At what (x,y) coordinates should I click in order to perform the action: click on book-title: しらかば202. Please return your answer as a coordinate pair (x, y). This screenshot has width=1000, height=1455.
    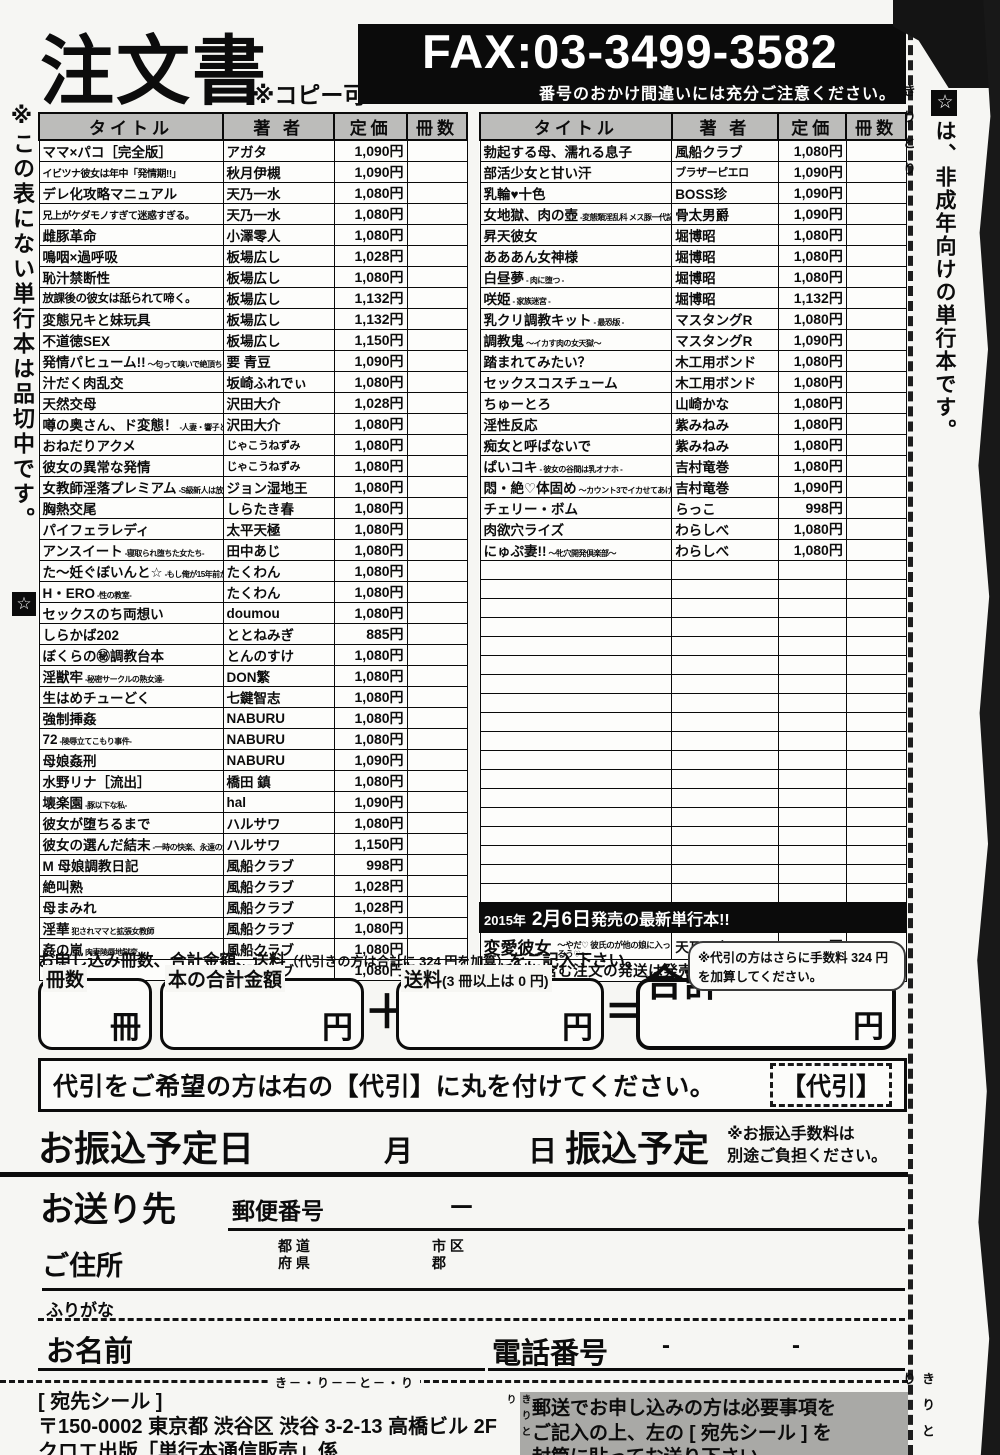
    Looking at the image, I should click on (131, 634).